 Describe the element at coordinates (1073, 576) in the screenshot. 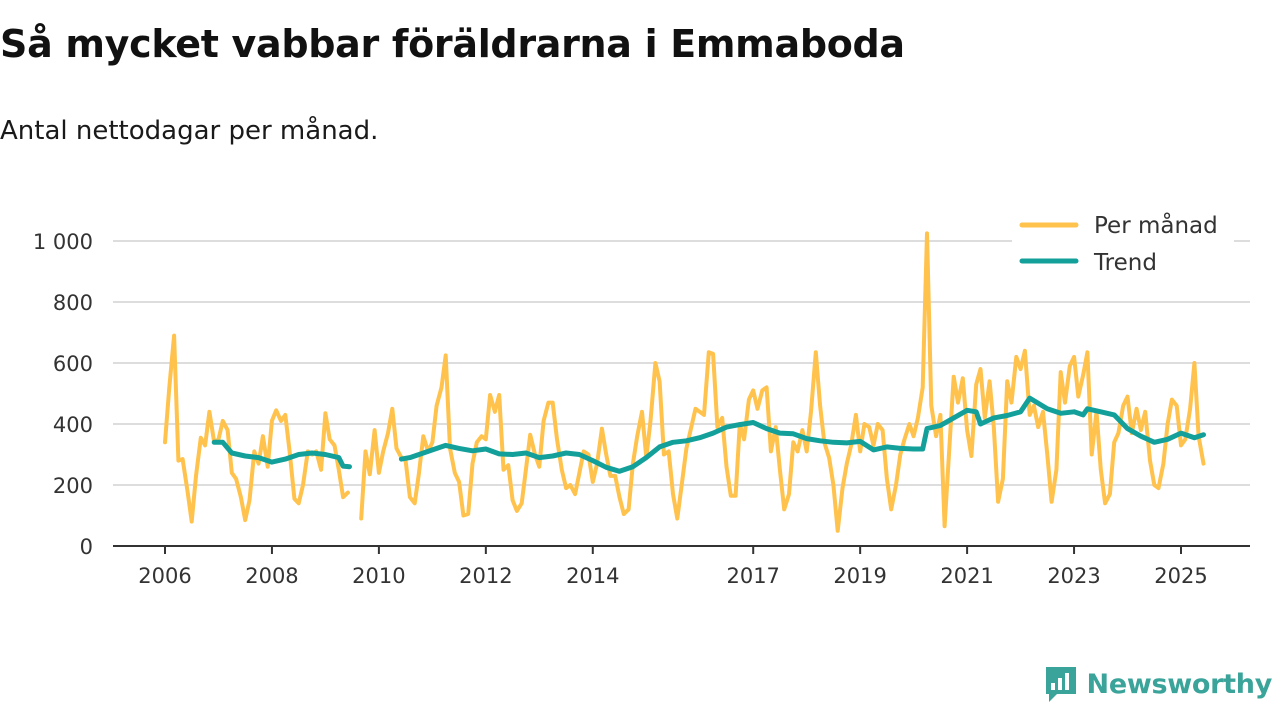

I see `x-tick-label: 2023` at that location.